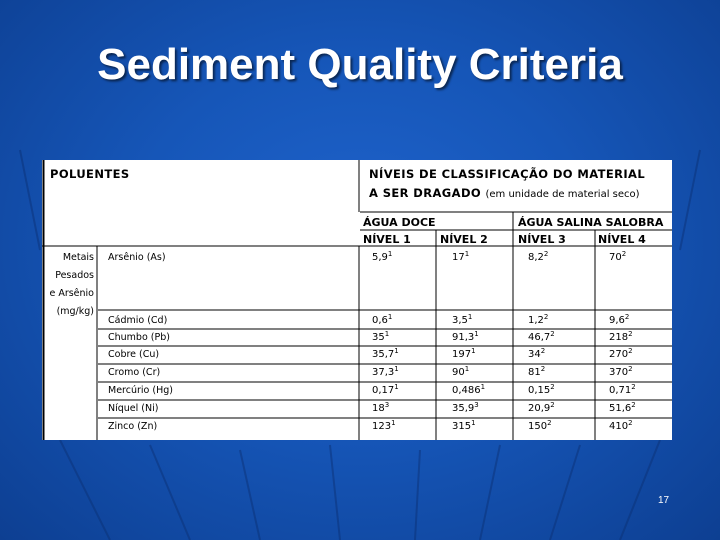 Image resolution: width=720 pixels, height=540 pixels. Describe the element at coordinates (139, 337) in the screenshot. I see `row-chumbo-name: Chumbo (Pb)` at that location.